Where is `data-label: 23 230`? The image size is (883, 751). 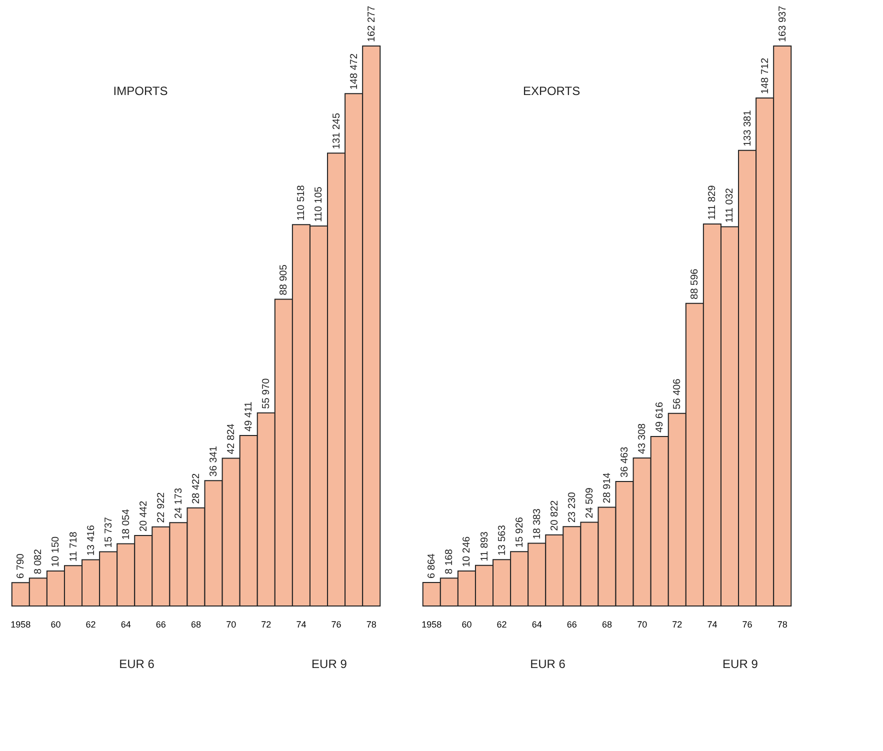 data-label: 23 230 is located at coordinates (572, 507).